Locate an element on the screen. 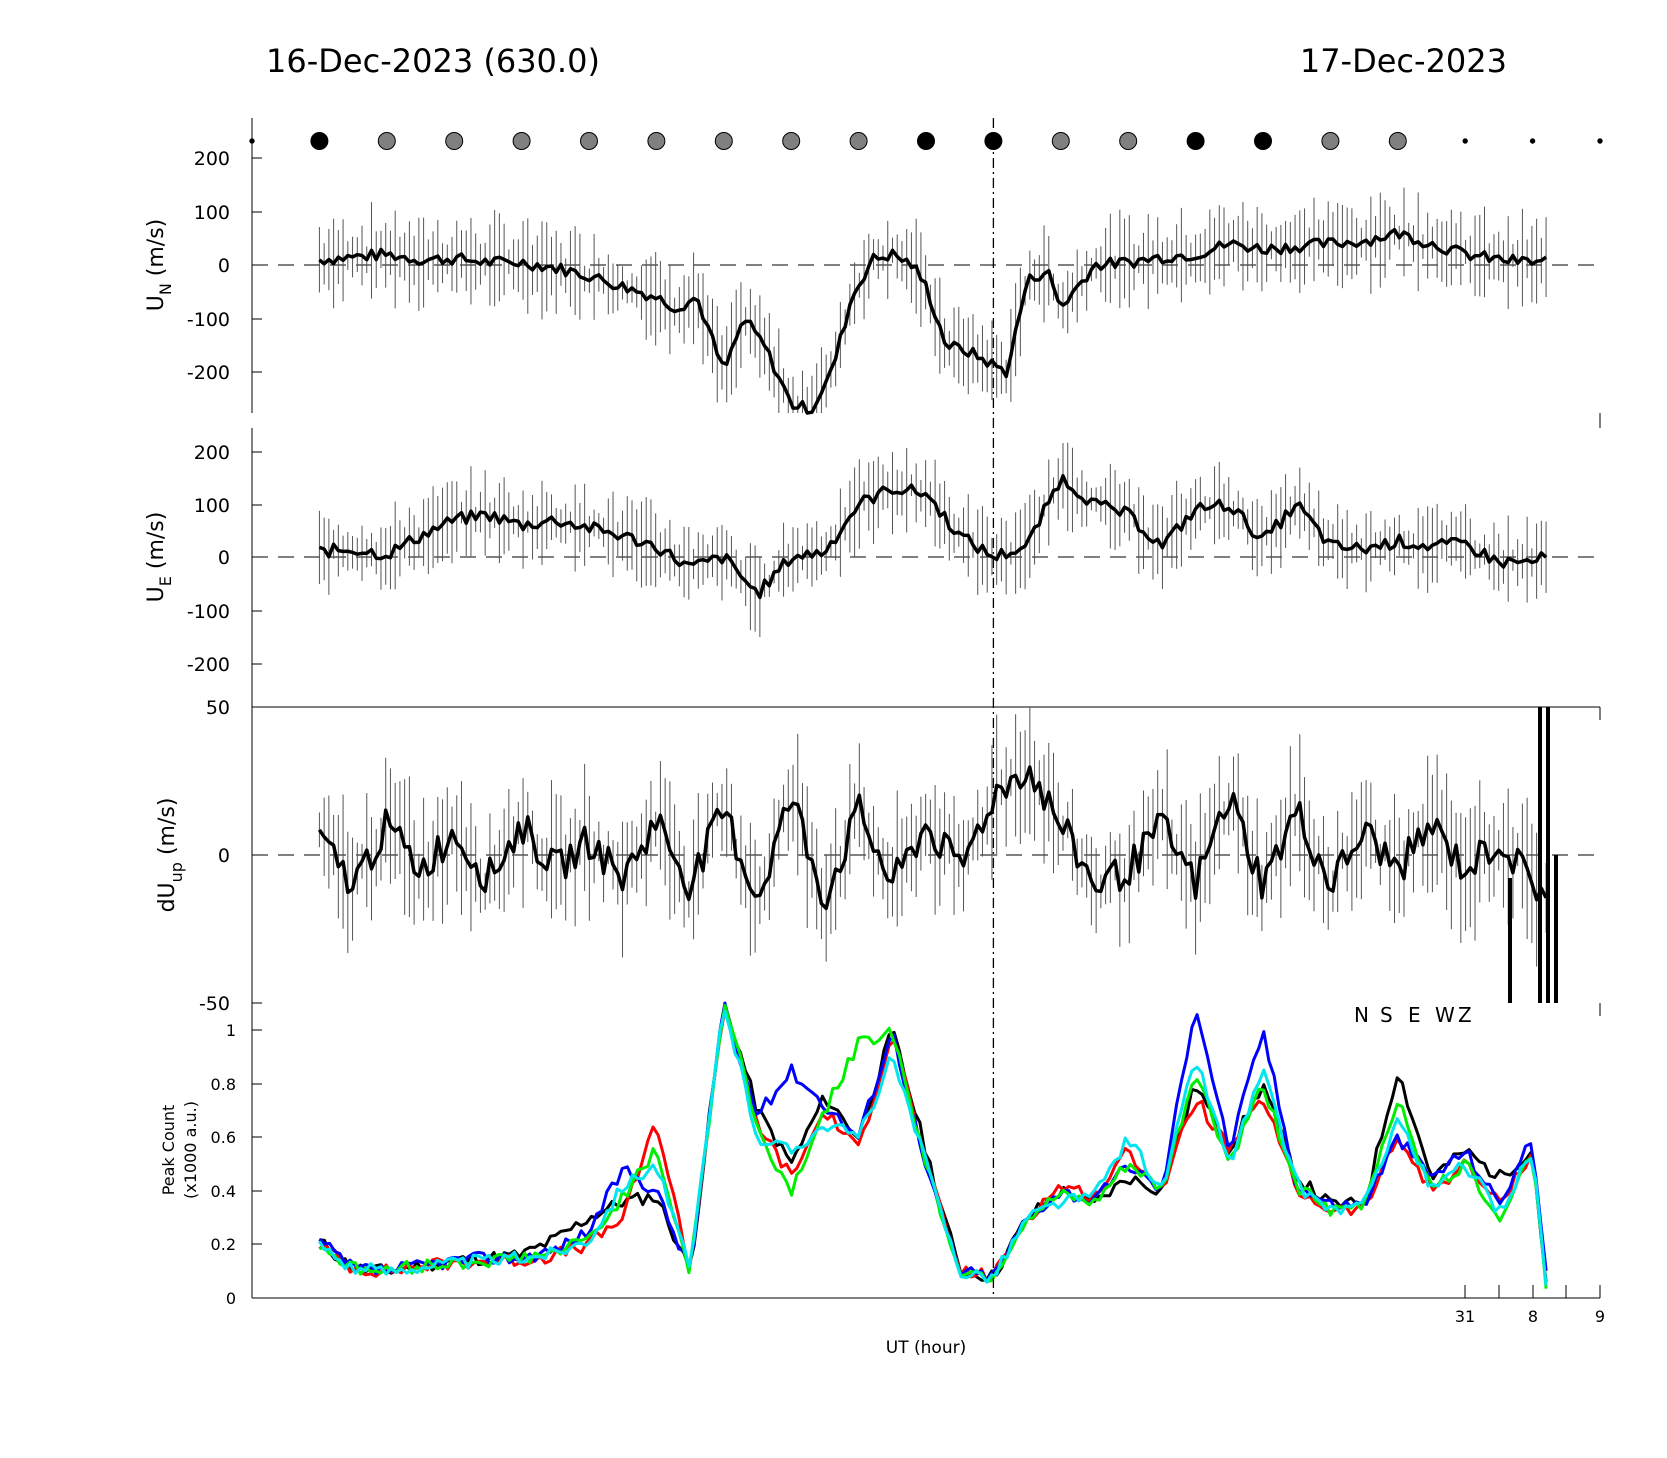  un-series-line is located at coordinates (933, 321).